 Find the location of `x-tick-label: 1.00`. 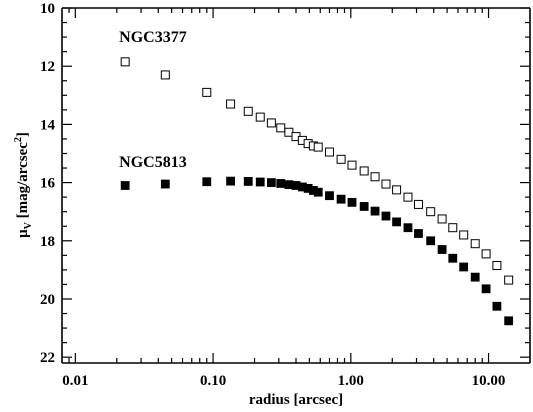

x-tick-label: 1.00 is located at coordinates (351, 381).